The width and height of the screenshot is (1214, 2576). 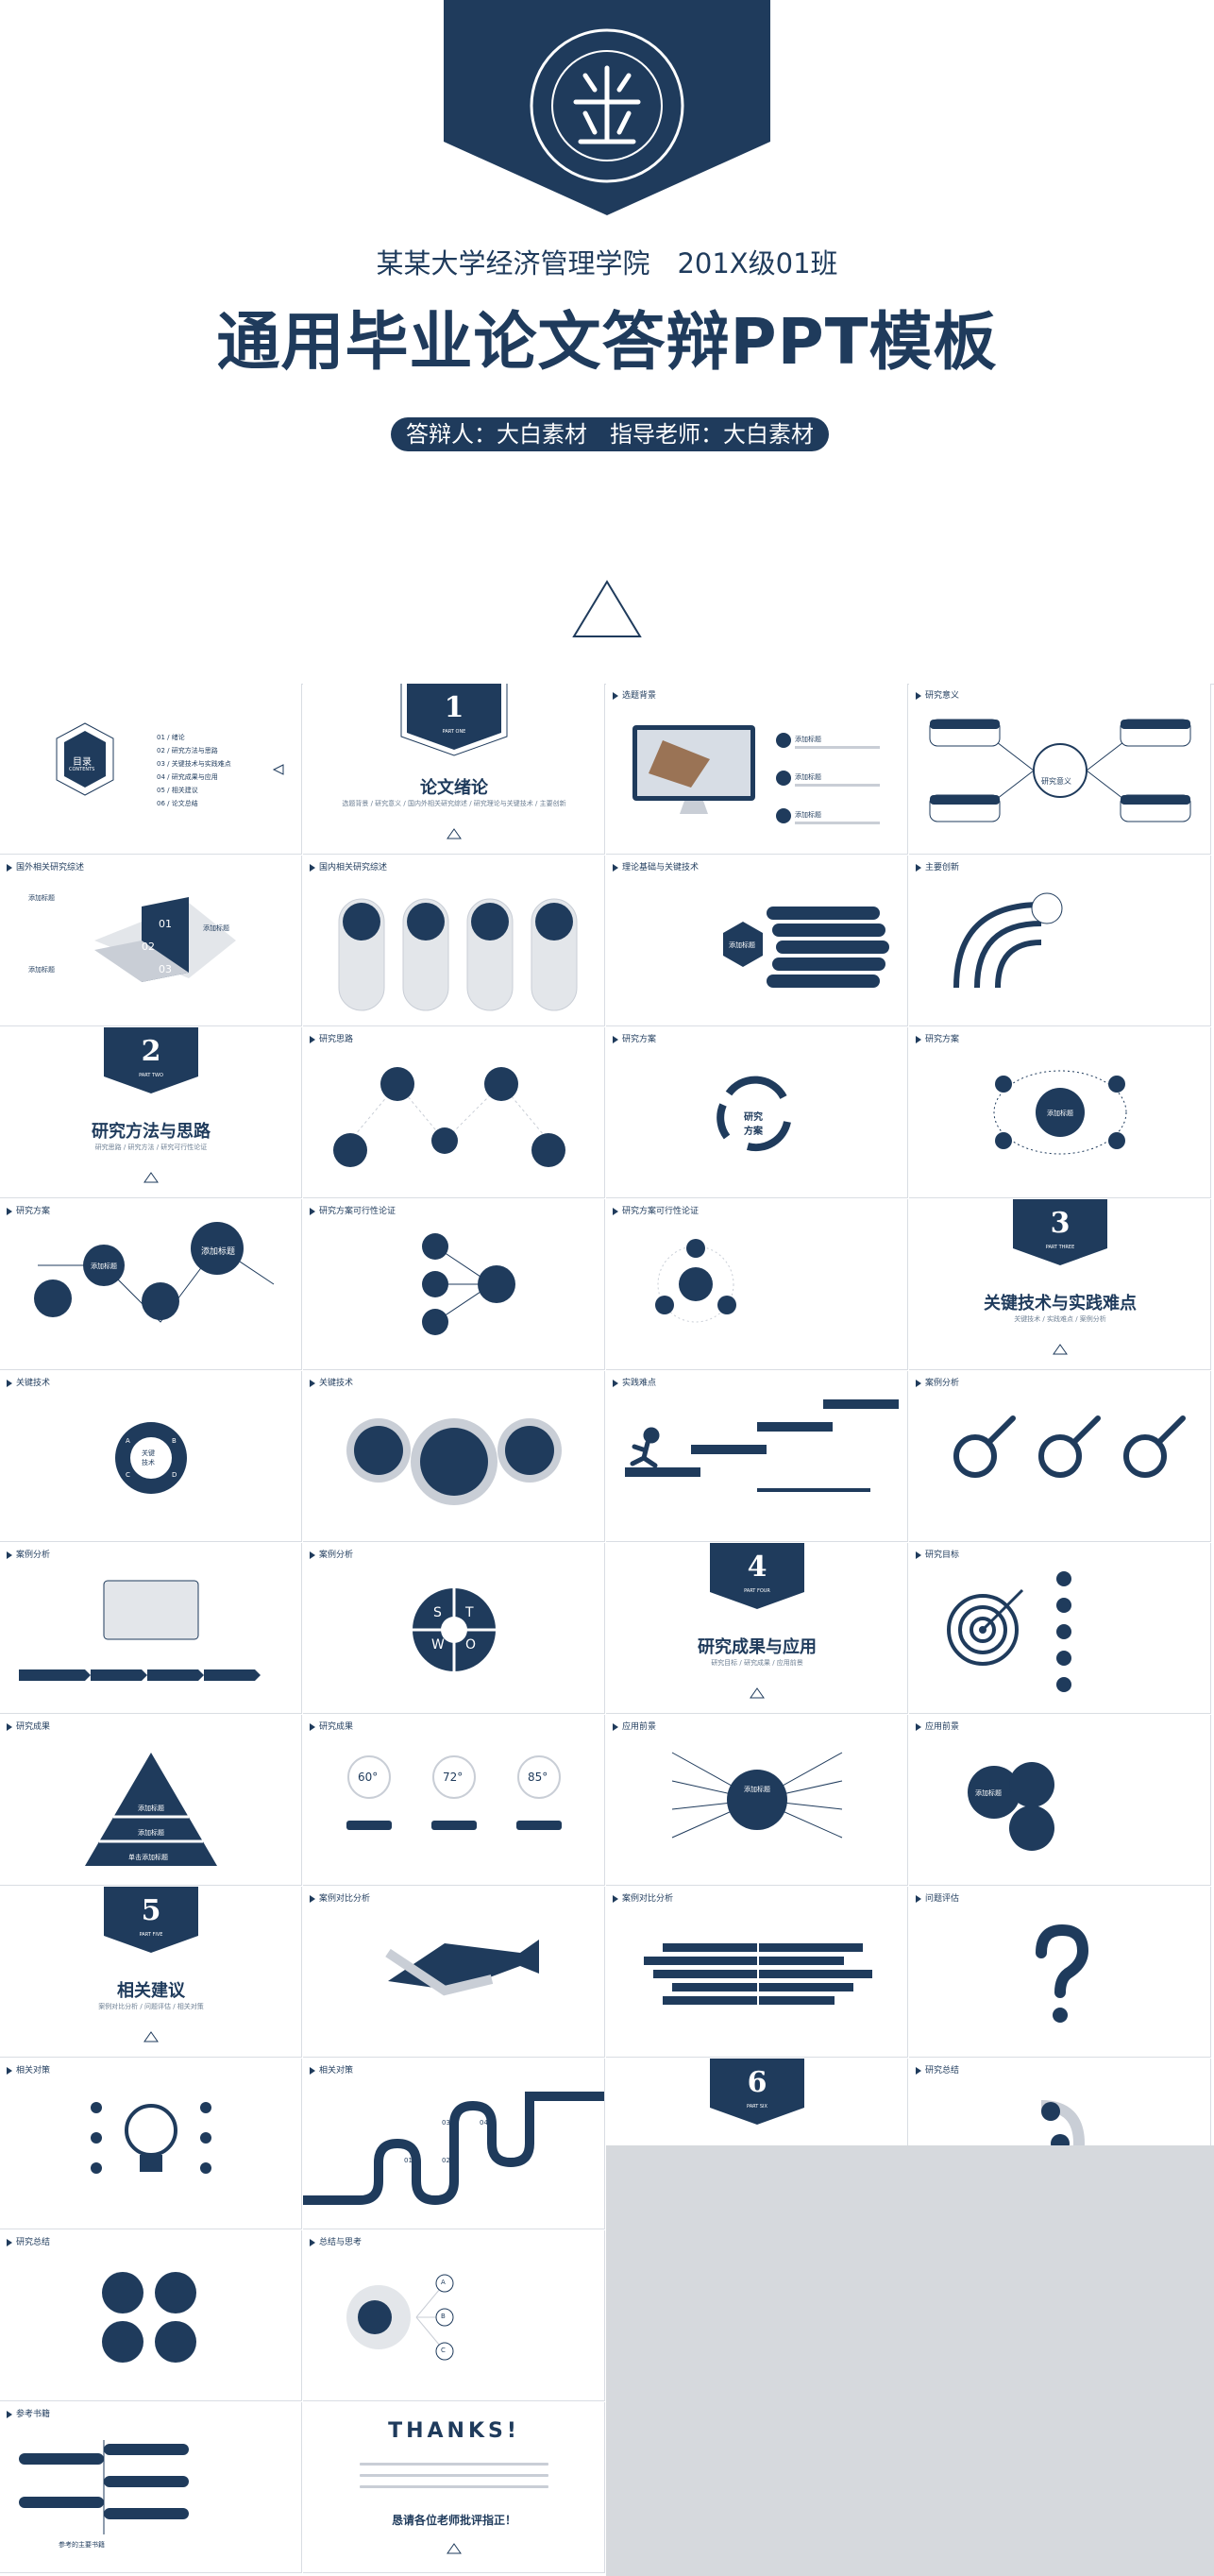 I want to click on center-label: 研究意义, so click(x=1056, y=781).